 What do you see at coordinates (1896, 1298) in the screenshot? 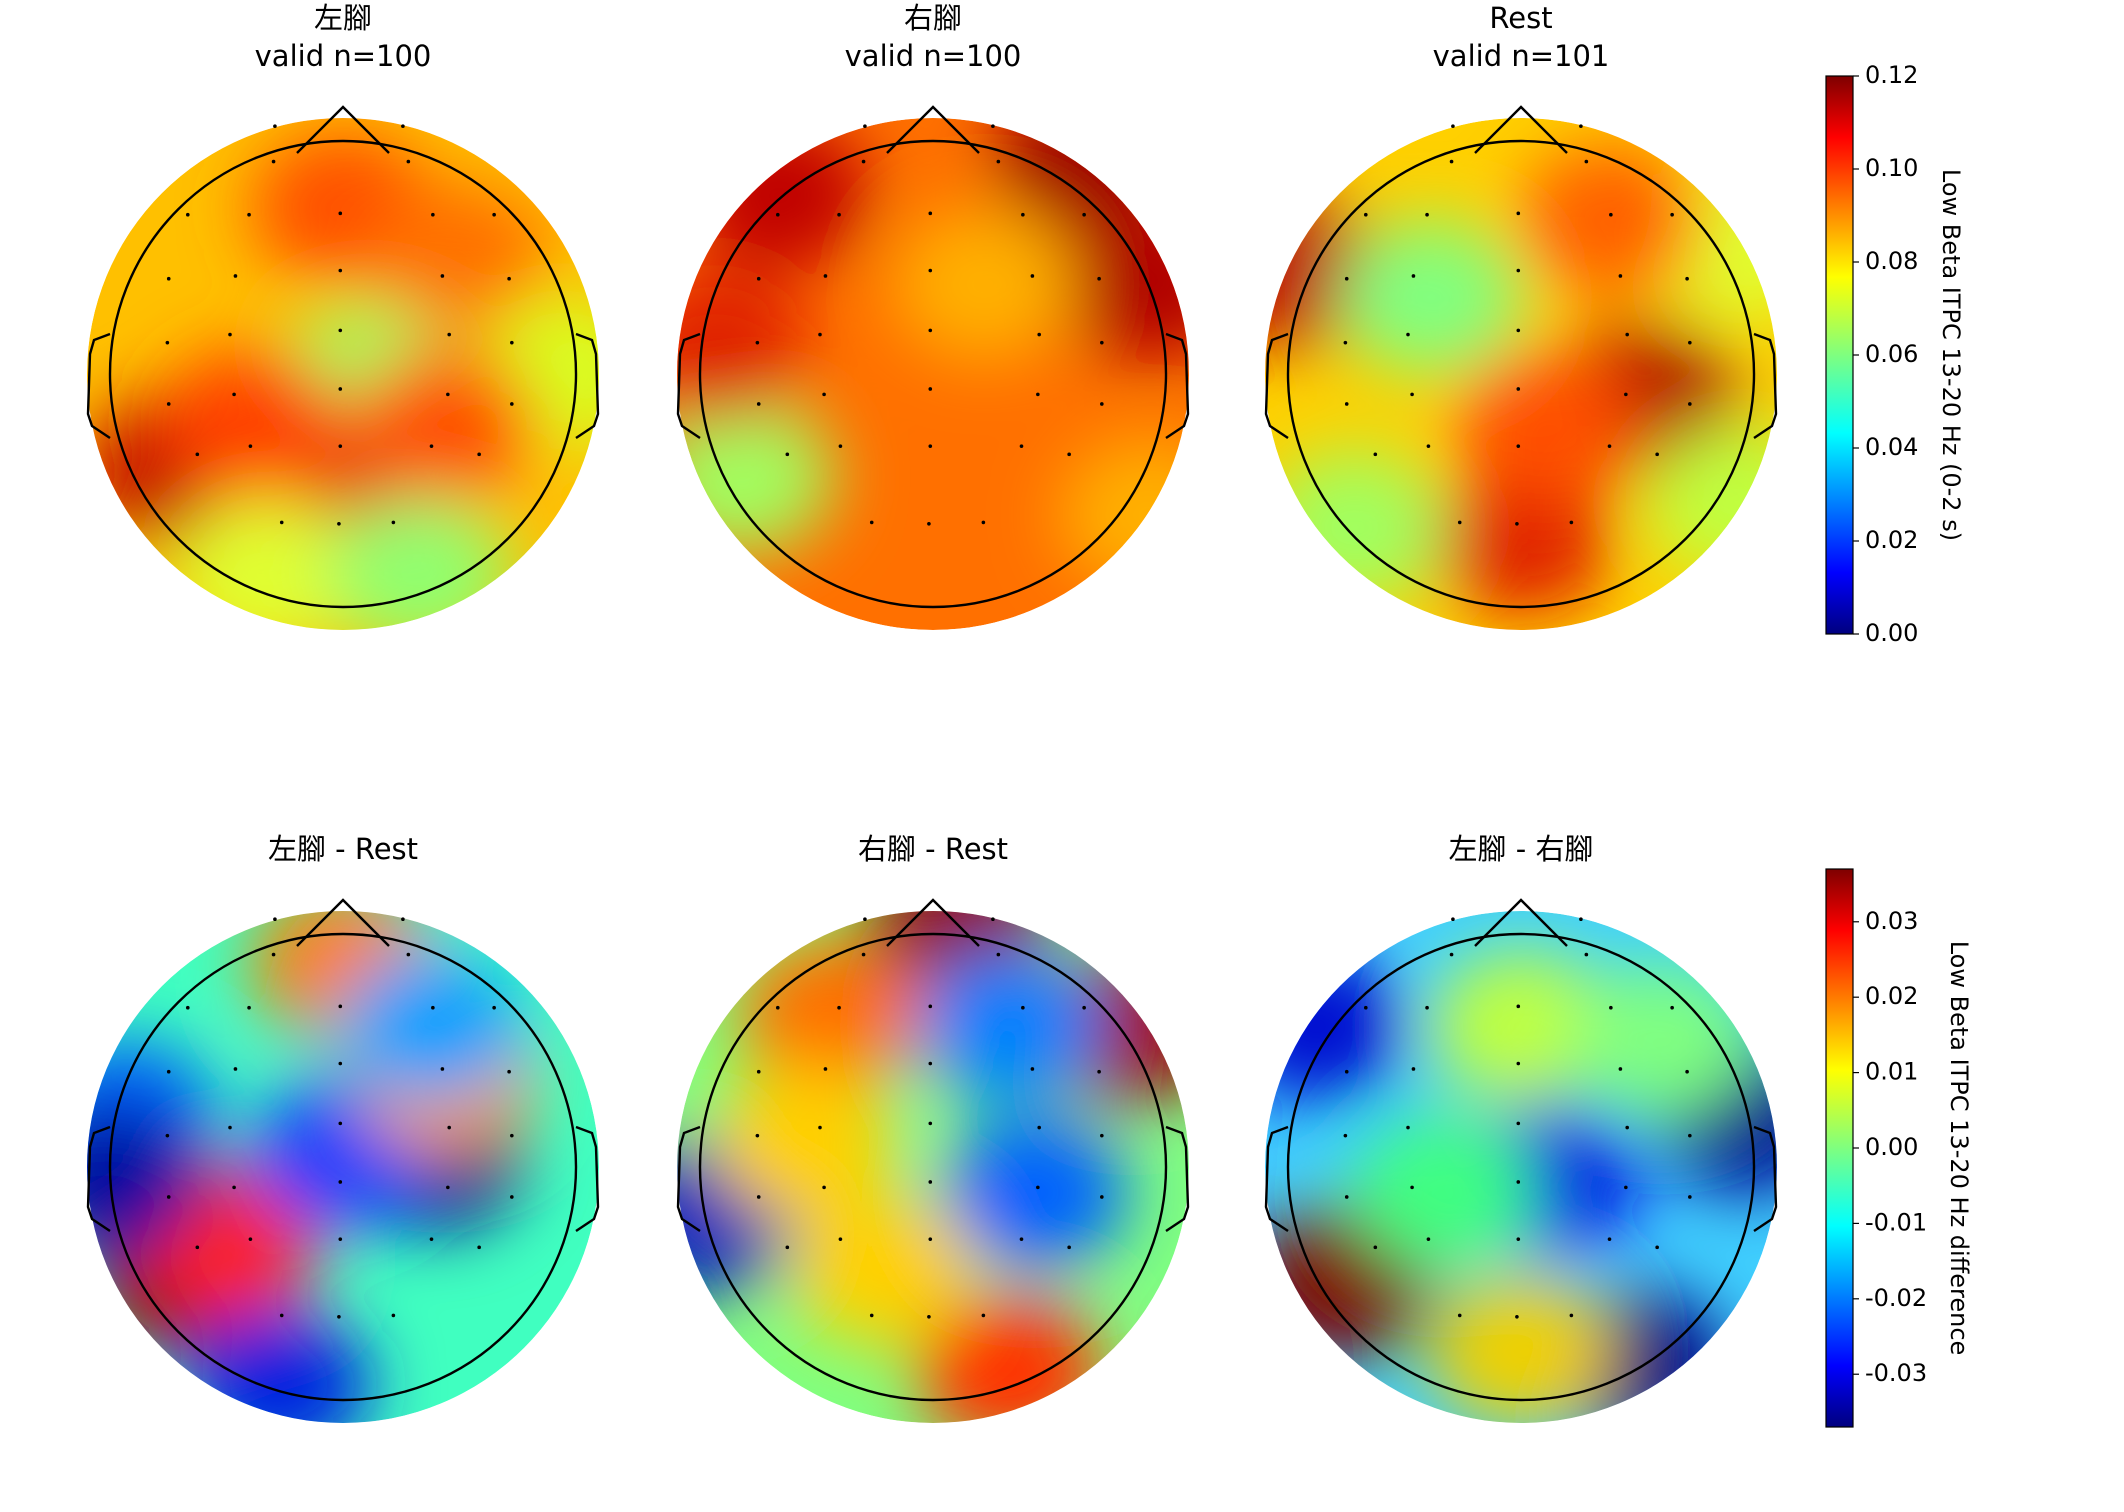
I see `colorbar-tick-label: -0.02` at bounding box center [1896, 1298].